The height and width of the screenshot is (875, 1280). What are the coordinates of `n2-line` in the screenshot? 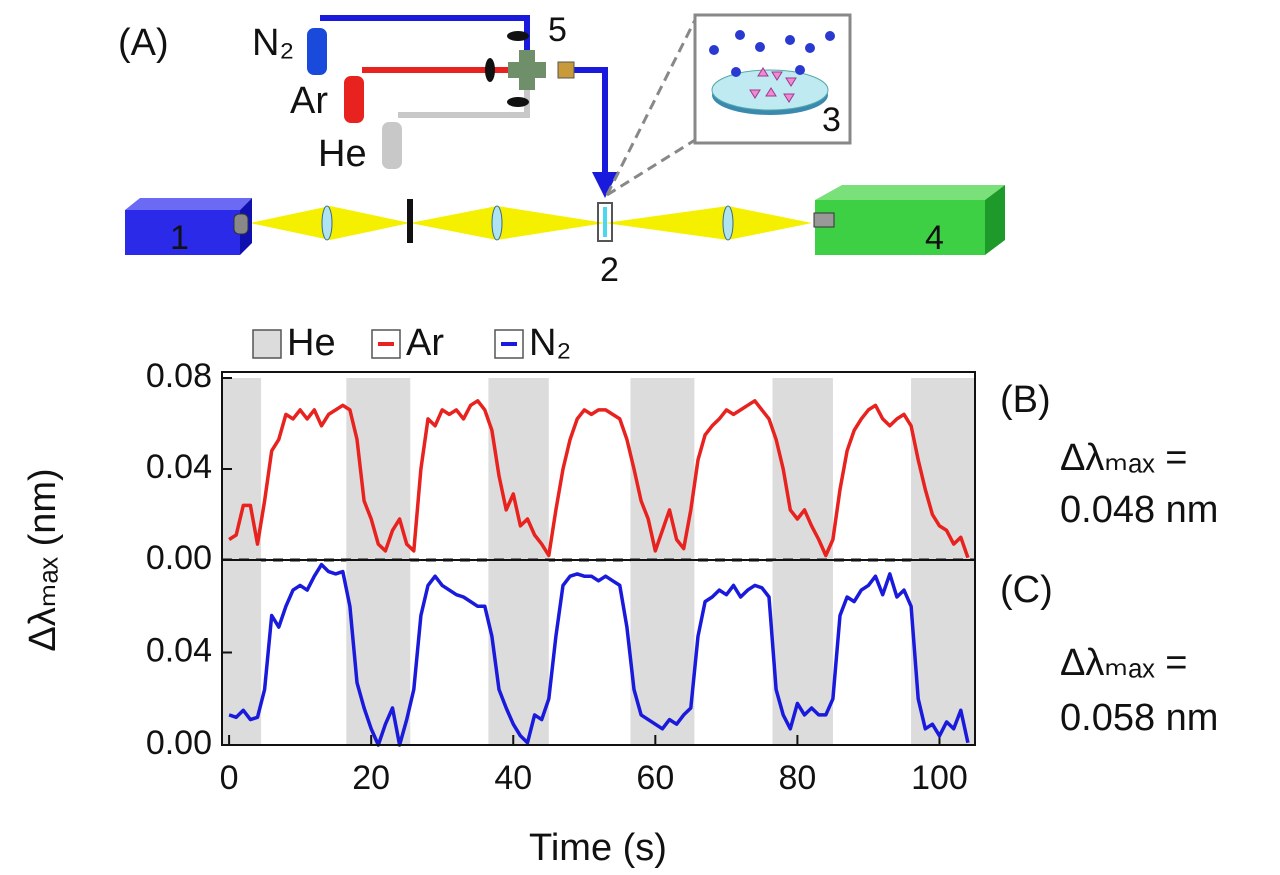 It's located at (425, 37).